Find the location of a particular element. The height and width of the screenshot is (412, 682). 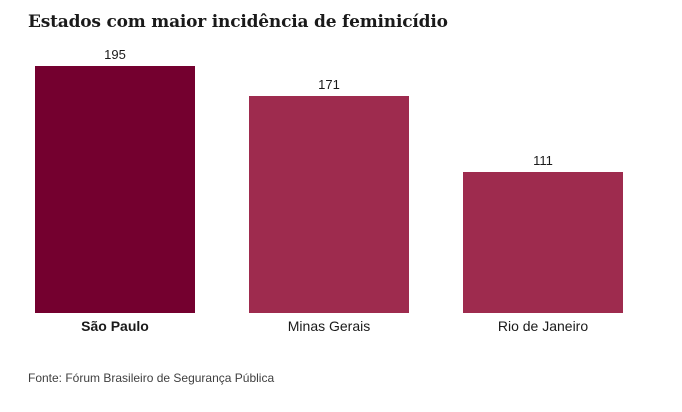

bar-value-label: 111 is located at coordinates (543, 160).